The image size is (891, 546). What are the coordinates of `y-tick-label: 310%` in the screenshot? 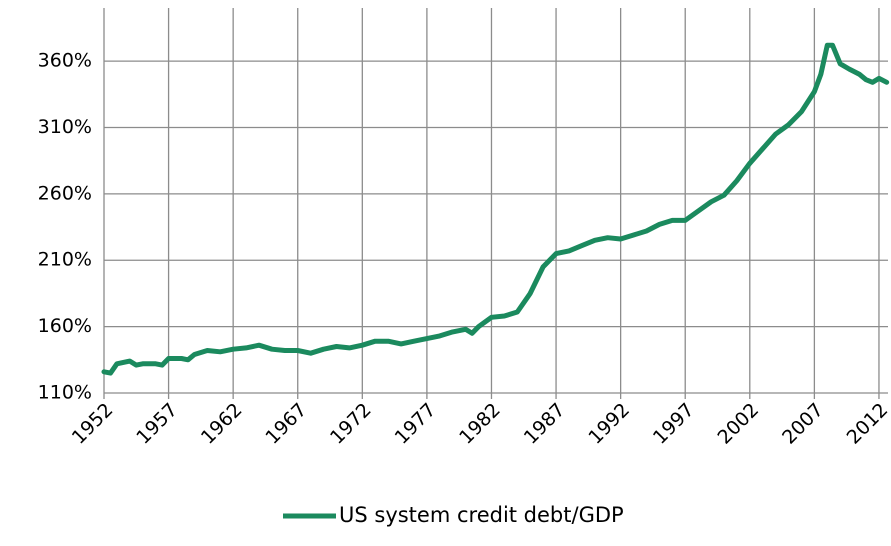 It's located at (65, 127).